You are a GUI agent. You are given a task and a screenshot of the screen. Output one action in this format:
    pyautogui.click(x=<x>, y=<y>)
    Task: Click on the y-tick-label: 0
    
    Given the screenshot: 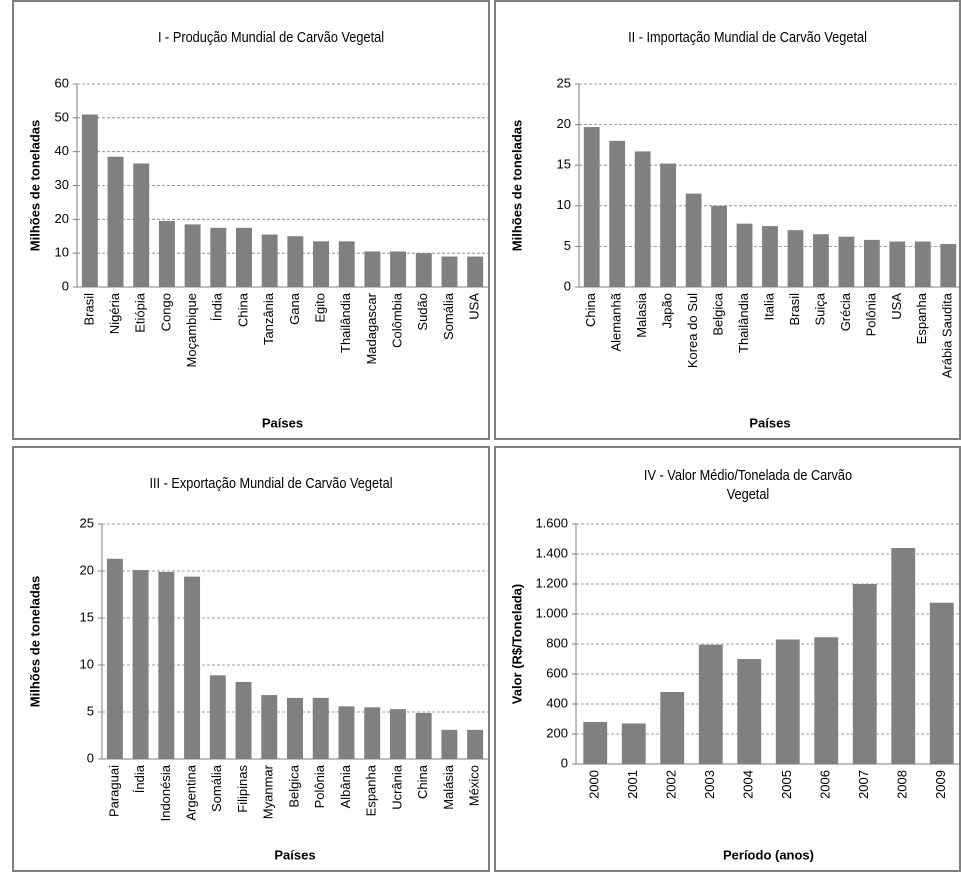 What is the action you would take?
    pyautogui.click(x=564, y=762)
    